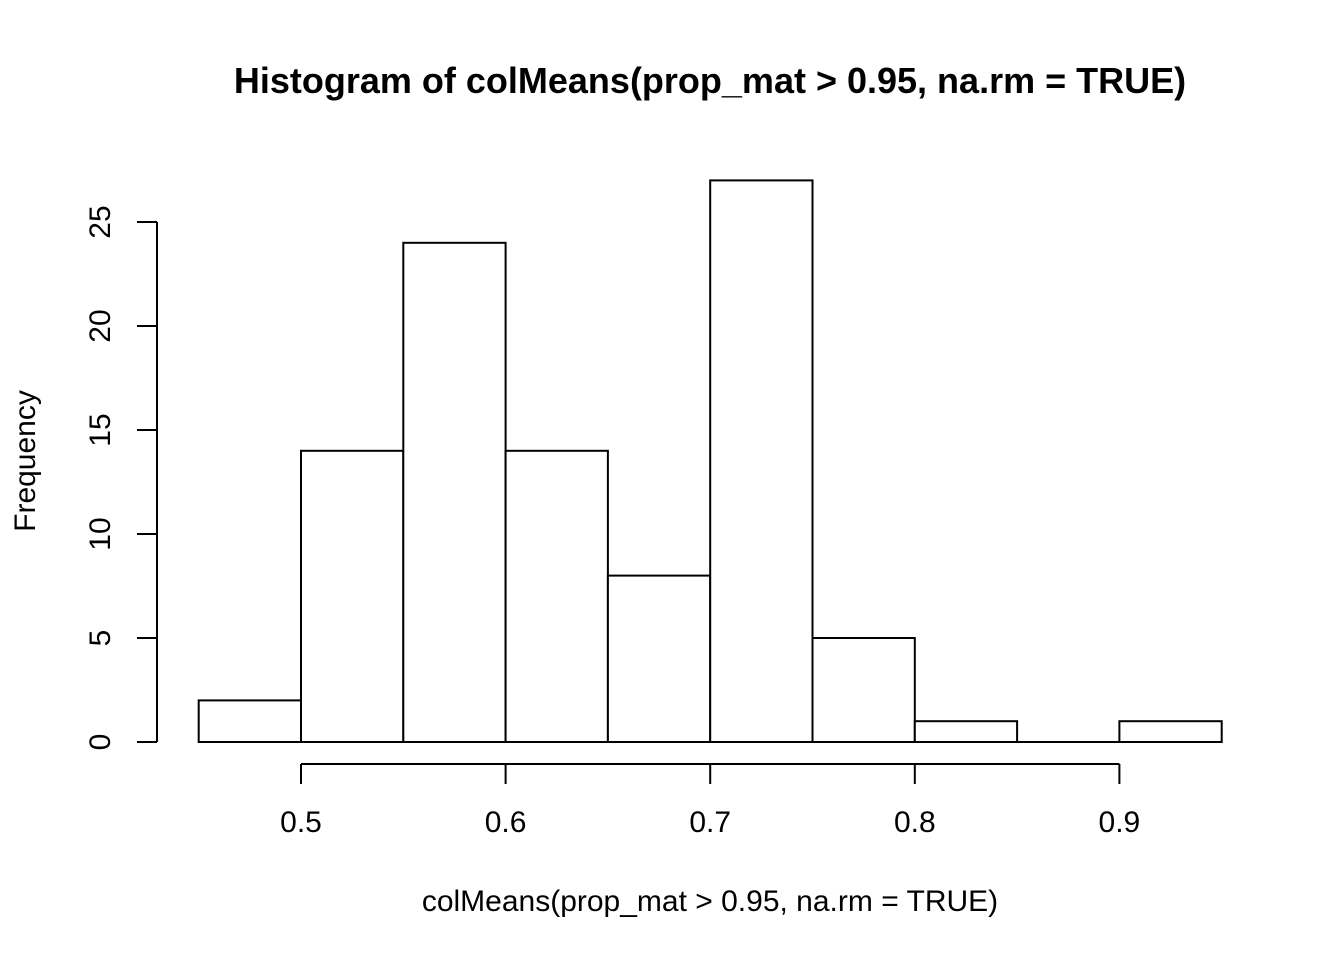  Describe the element at coordinates (100, 638) in the screenshot. I see `y-tick-label: 5` at that location.